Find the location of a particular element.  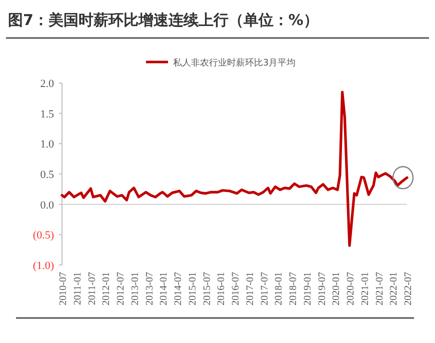

x-tick-label: 2014-07 is located at coordinates (178, 289).